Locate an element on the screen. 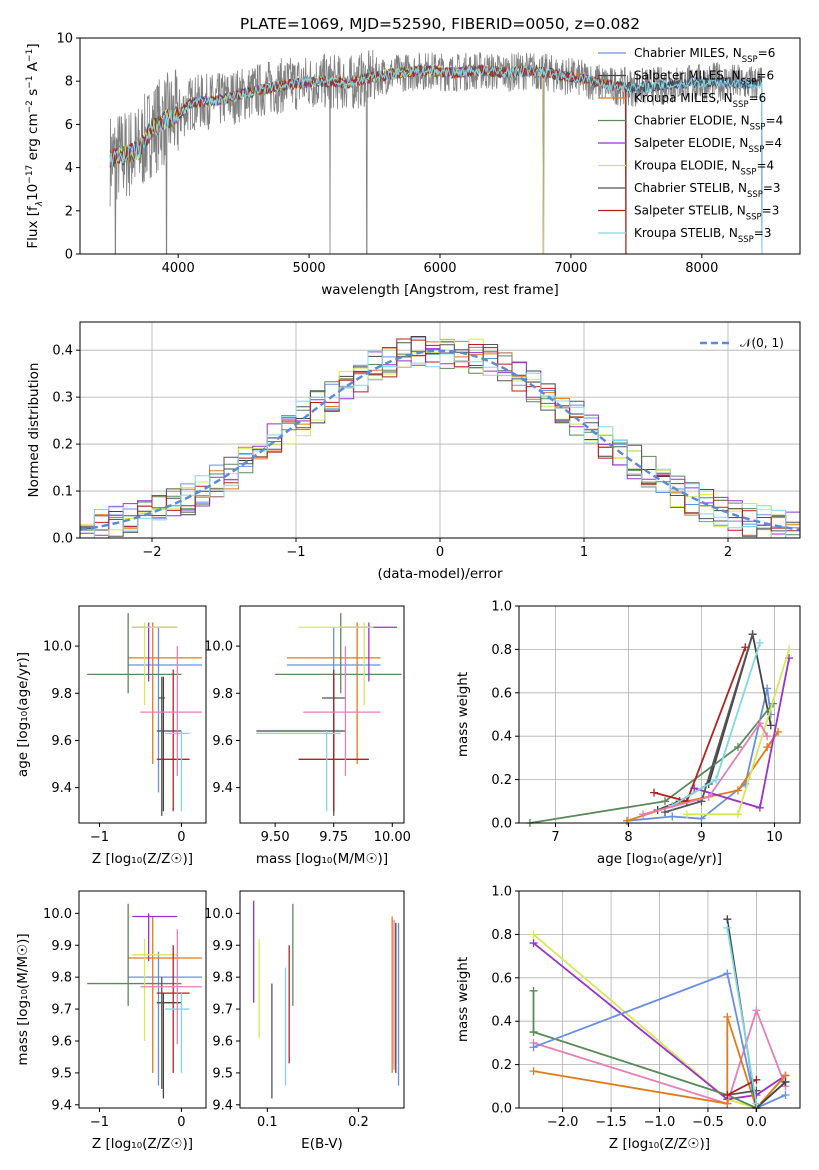 The height and width of the screenshot is (1170, 819). legend-label: Chabrier ELODIE, NSSP=4 is located at coordinates (708, 123).